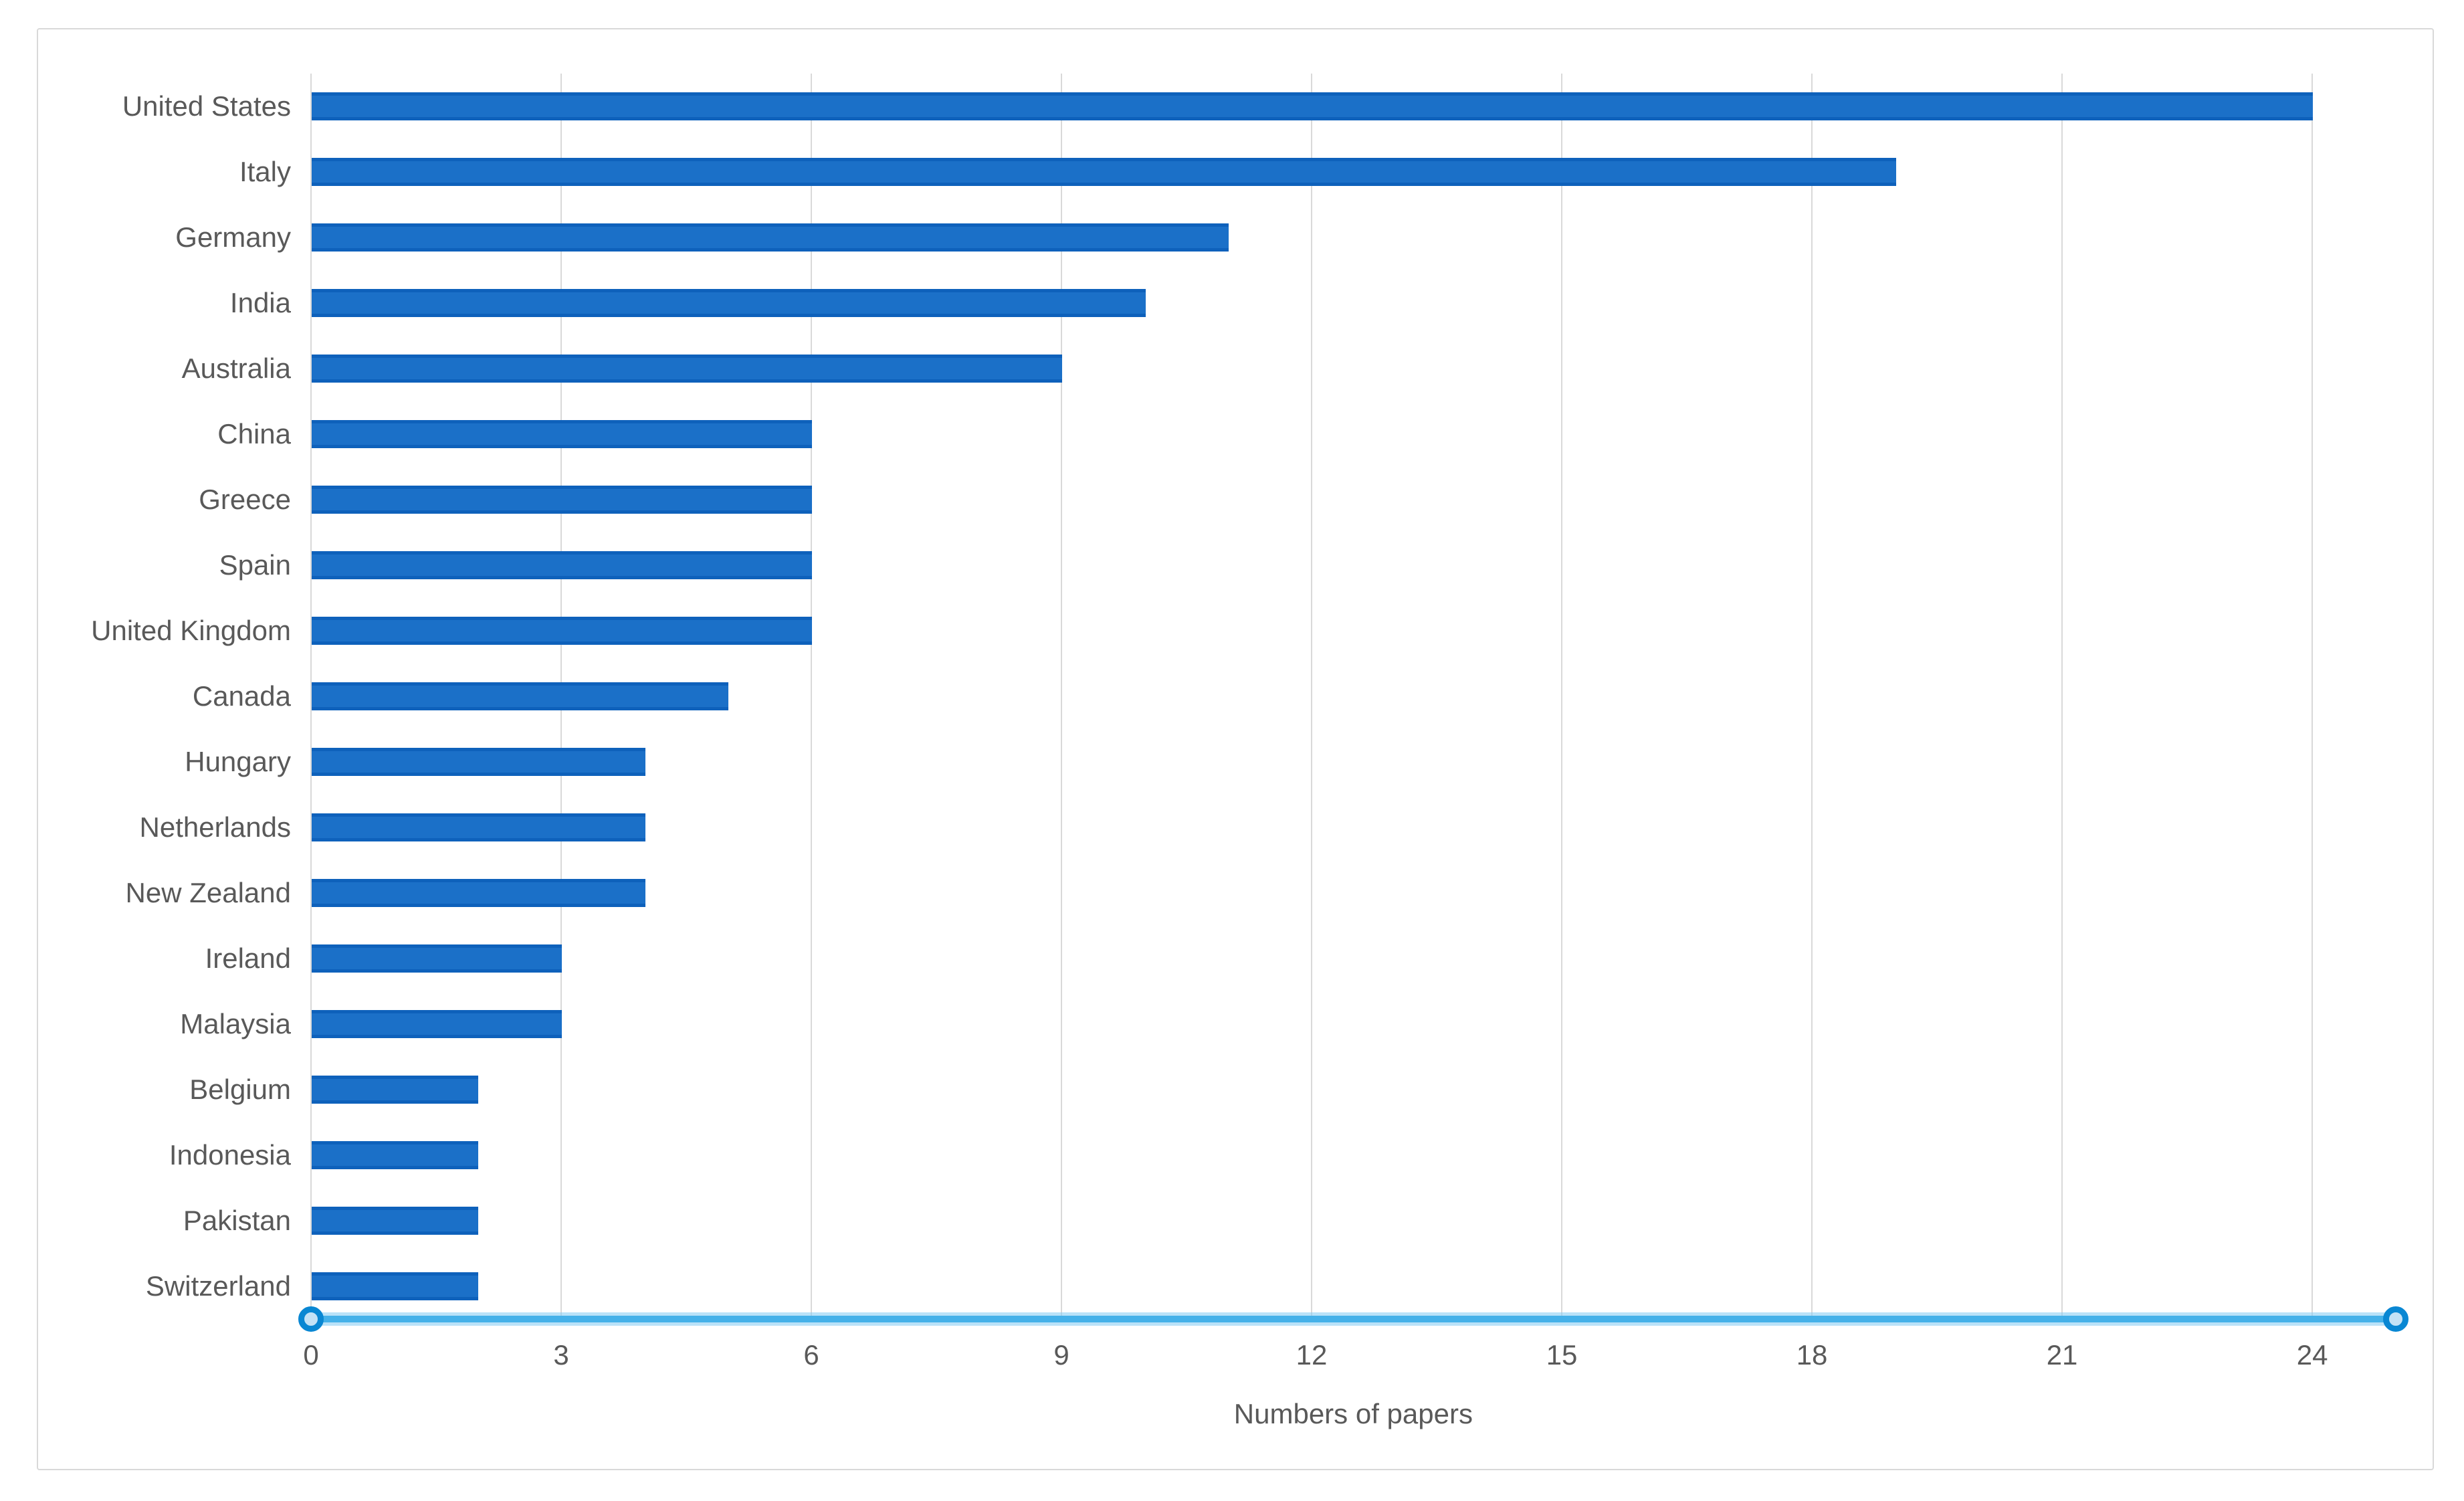 The width and height of the screenshot is (2464, 1501). I want to click on category-label: Spain, so click(255, 565).